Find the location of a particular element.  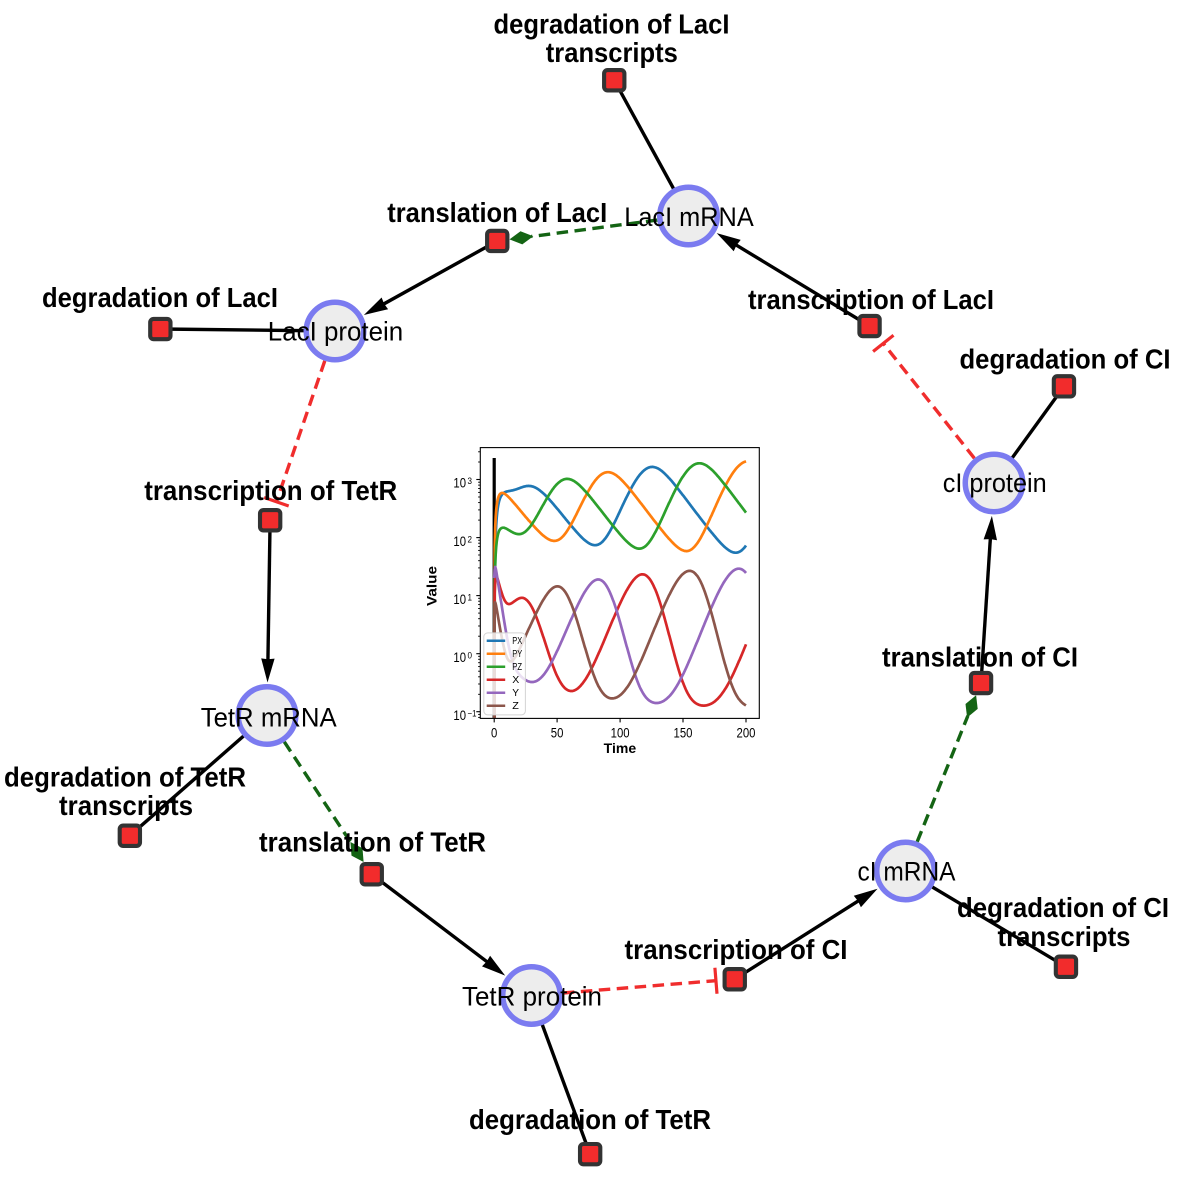

svg-text: 50 is located at coordinates (557, 732).